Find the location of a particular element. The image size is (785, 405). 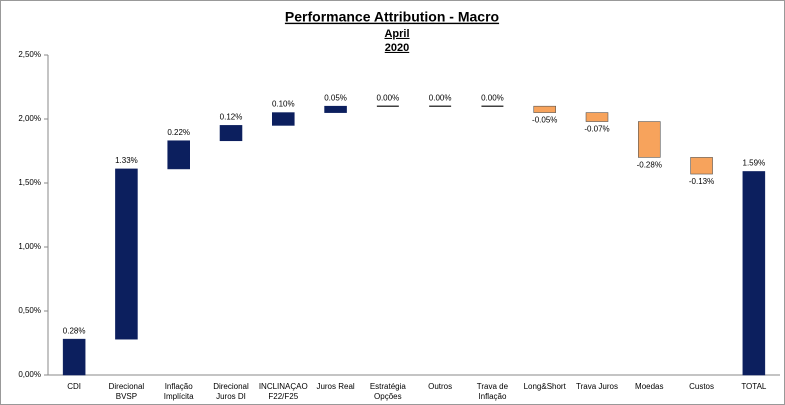

x-tick-label: Estratégia Opções is located at coordinates (387, 391).